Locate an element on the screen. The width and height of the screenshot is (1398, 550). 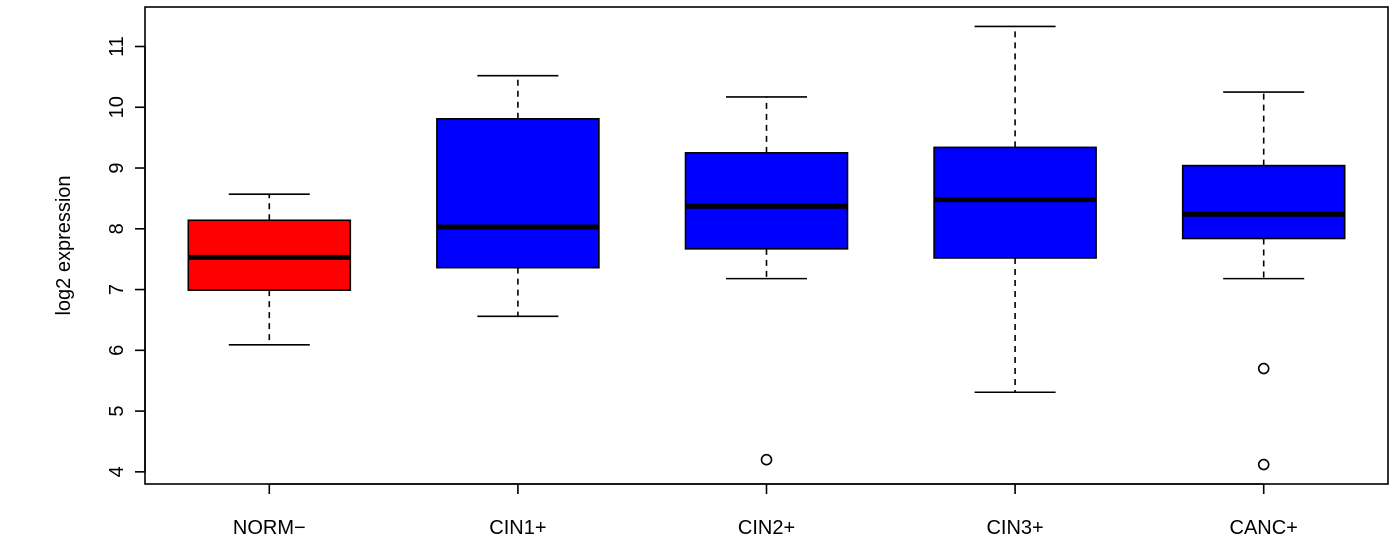
x-tick-label: NORM− is located at coordinates (269, 528).